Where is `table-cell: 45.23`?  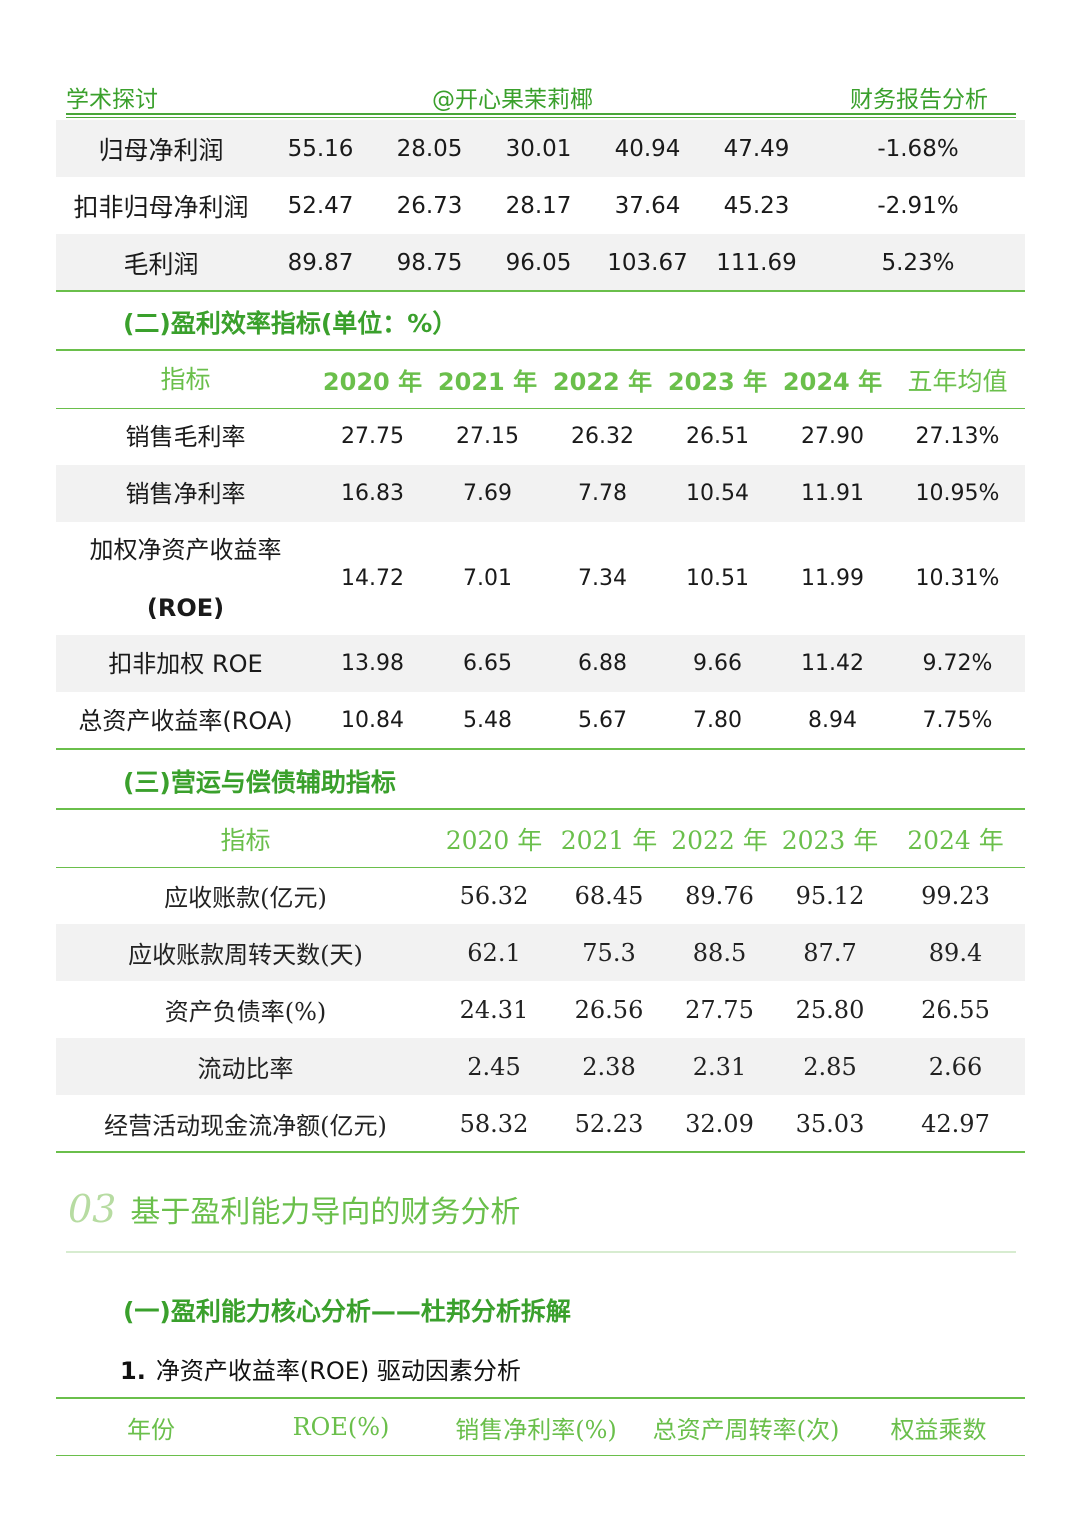
table-cell: 45.23 is located at coordinates (756, 205).